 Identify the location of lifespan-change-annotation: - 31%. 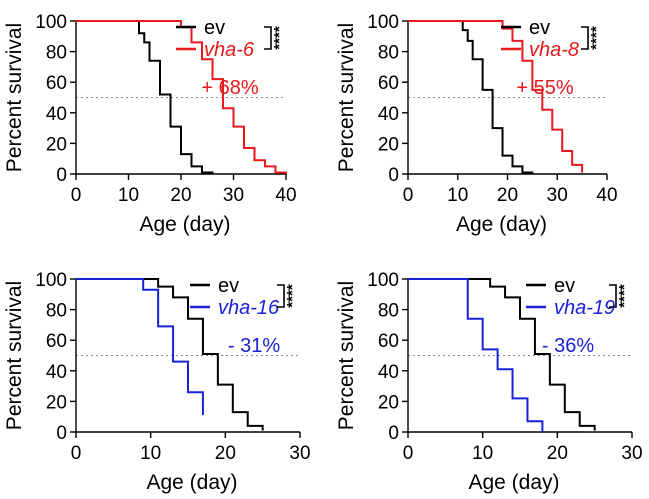
(254, 346).